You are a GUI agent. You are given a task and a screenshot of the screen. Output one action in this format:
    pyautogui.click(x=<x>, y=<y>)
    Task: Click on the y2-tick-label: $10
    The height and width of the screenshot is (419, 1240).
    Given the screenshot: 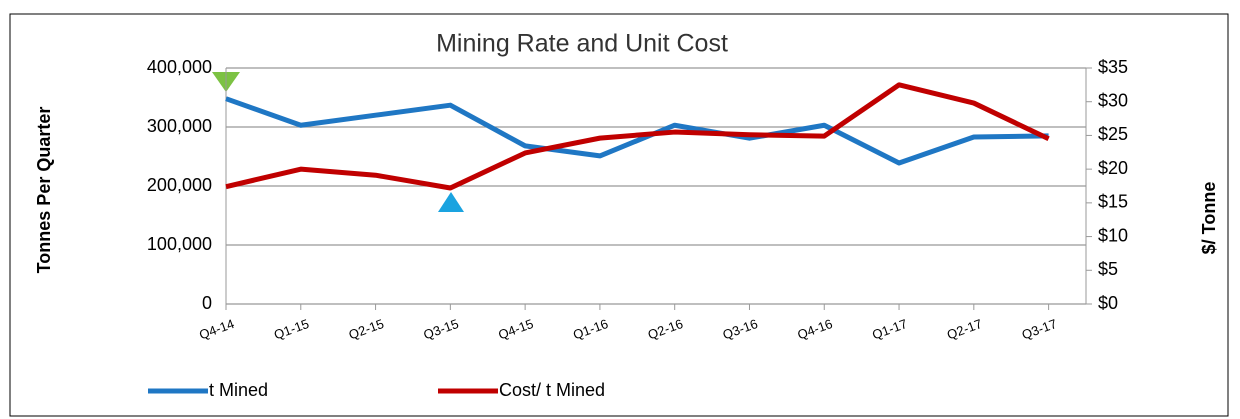 What is the action you would take?
    pyautogui.click(x=1113, y=235)
    